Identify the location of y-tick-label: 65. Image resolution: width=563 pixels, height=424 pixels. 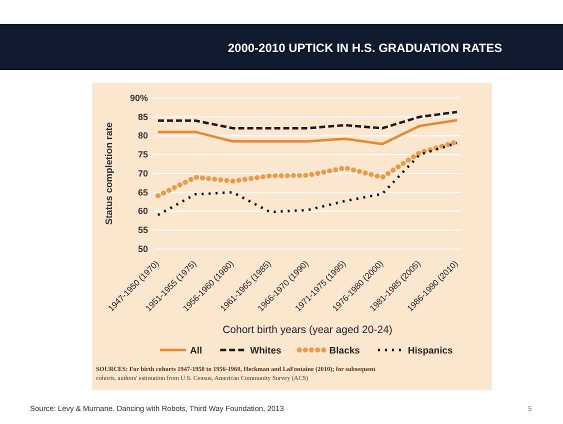
(143, 192).